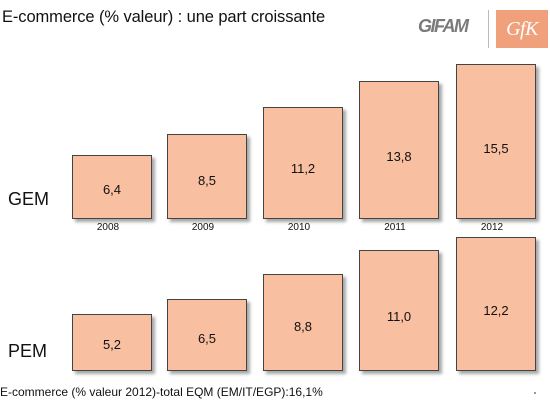 This screenshot has height=402, width=550. Describe the element at coordinates (483, 29) in the screenshot. I see `logos: GIFAM GfK` at that location.